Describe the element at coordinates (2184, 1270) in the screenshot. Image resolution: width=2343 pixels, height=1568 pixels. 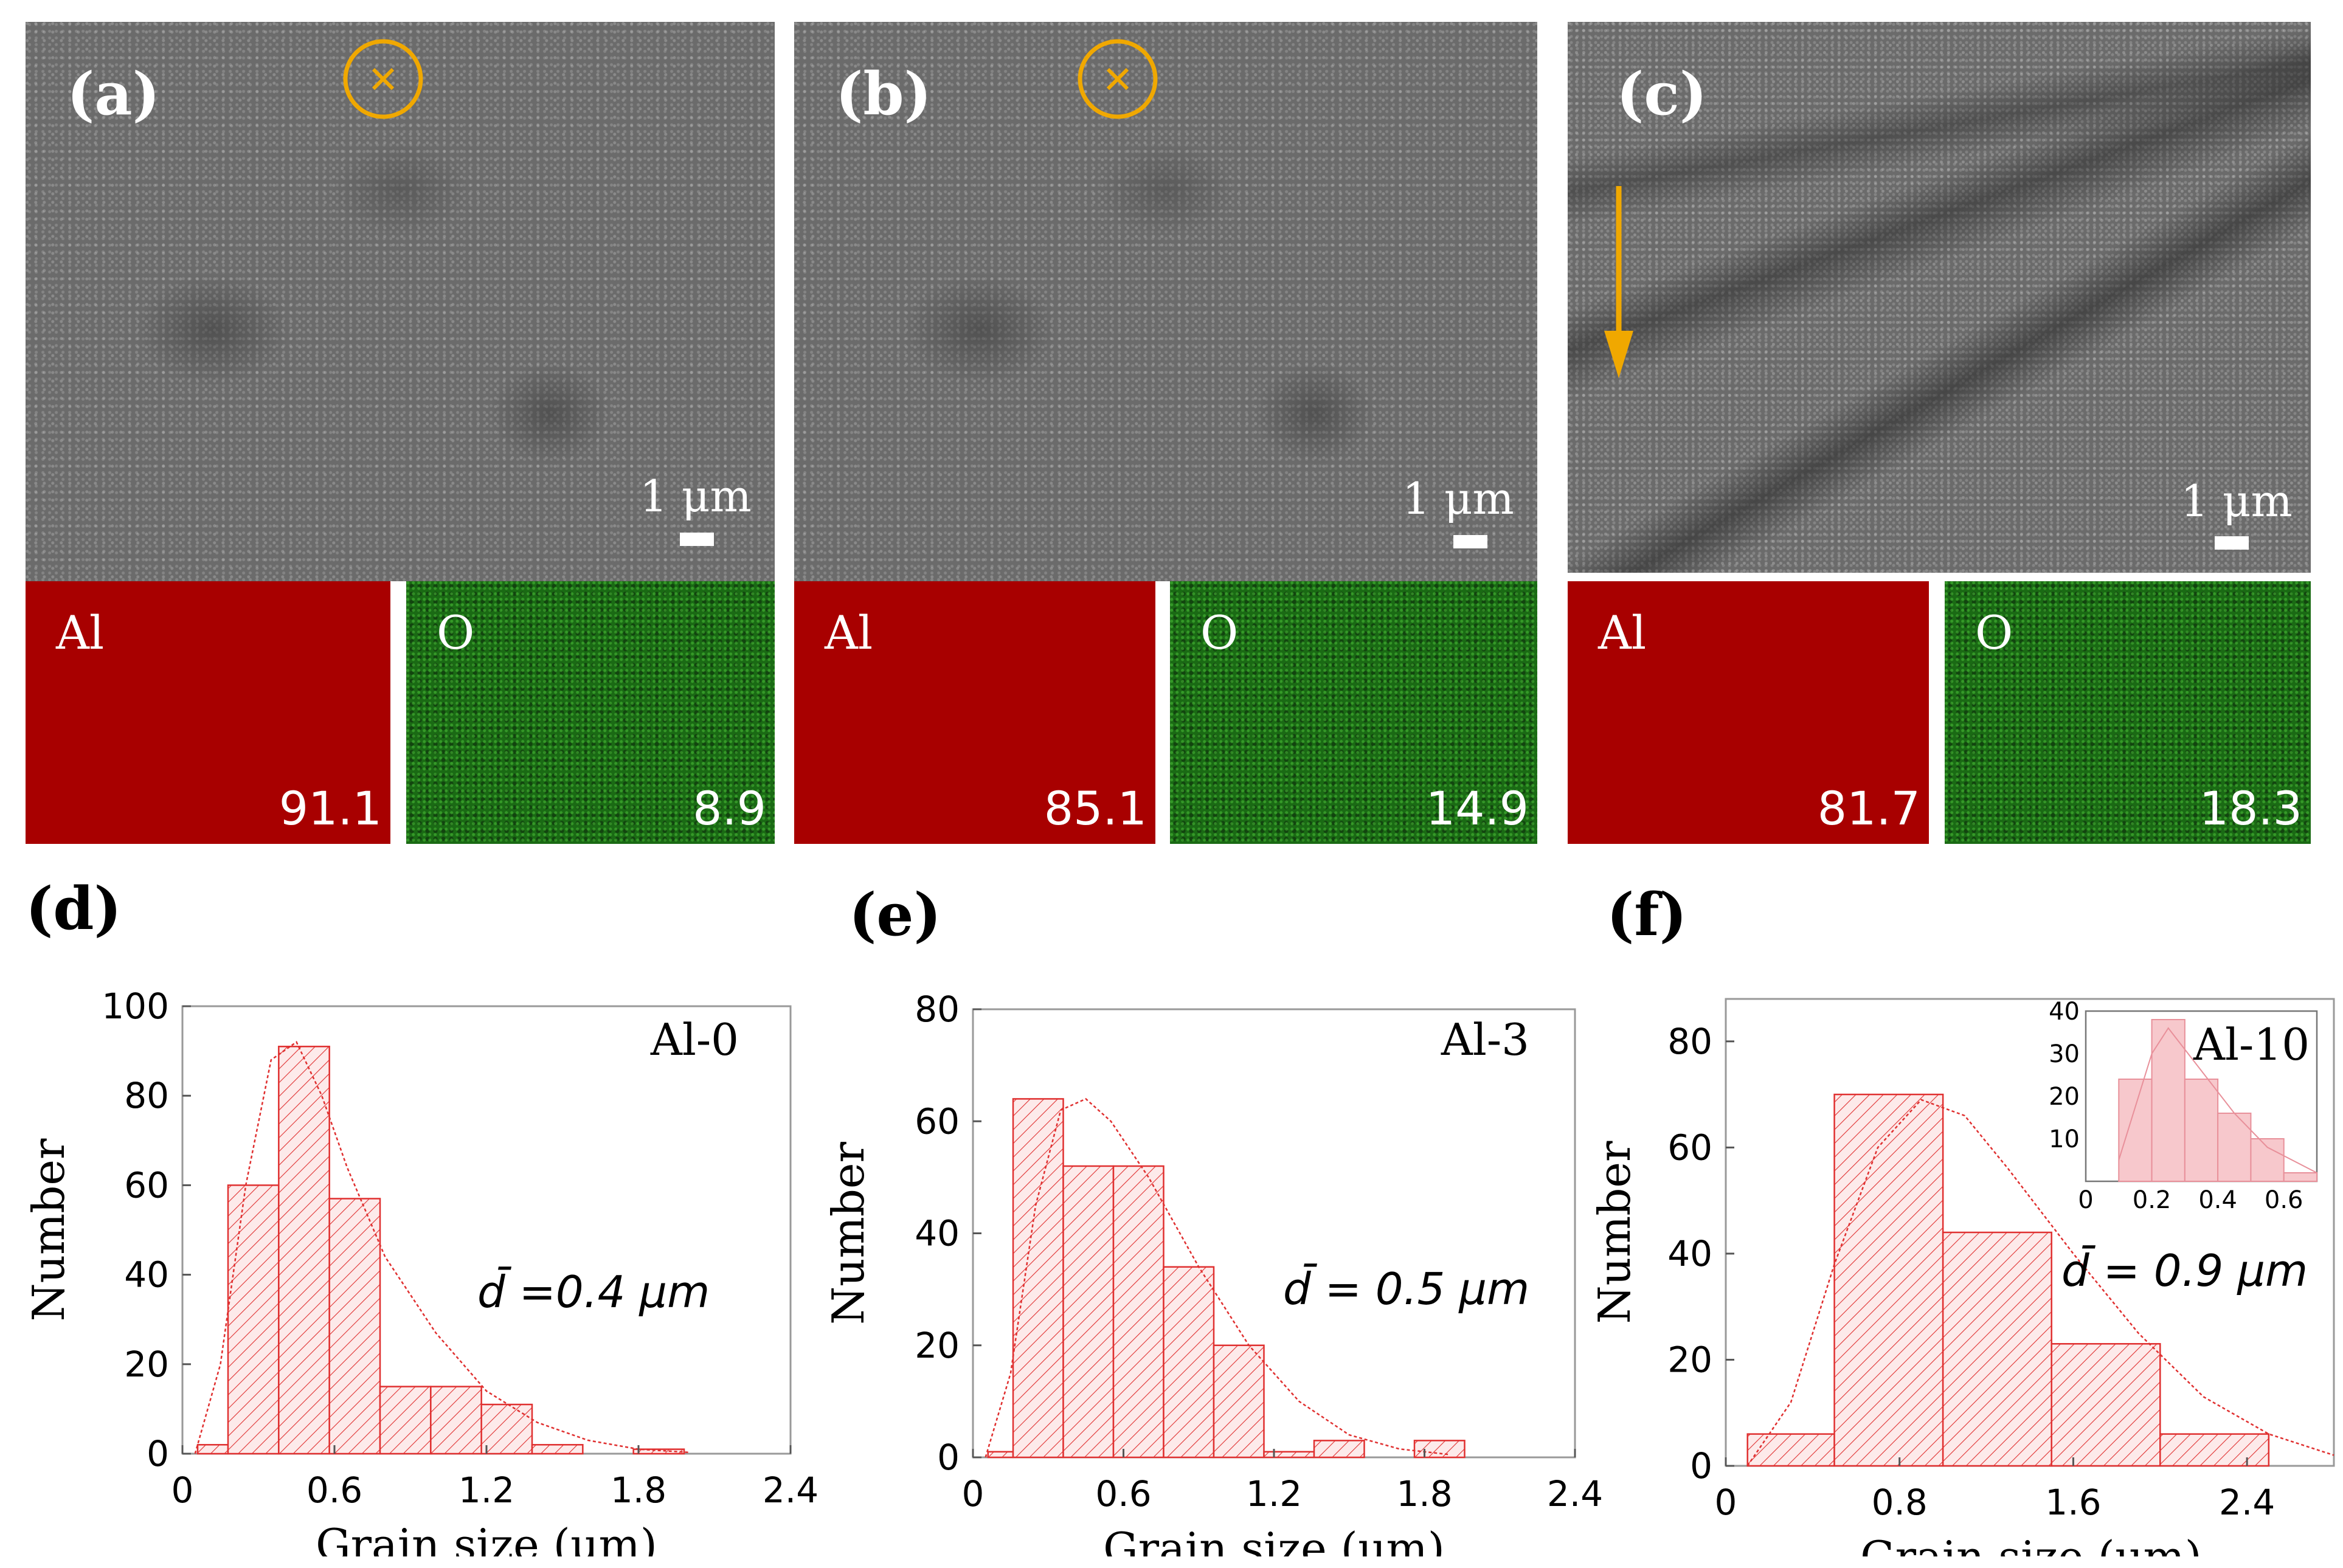
I see `mean-size-annotation: d̄ = 0.9 μm` at that location.